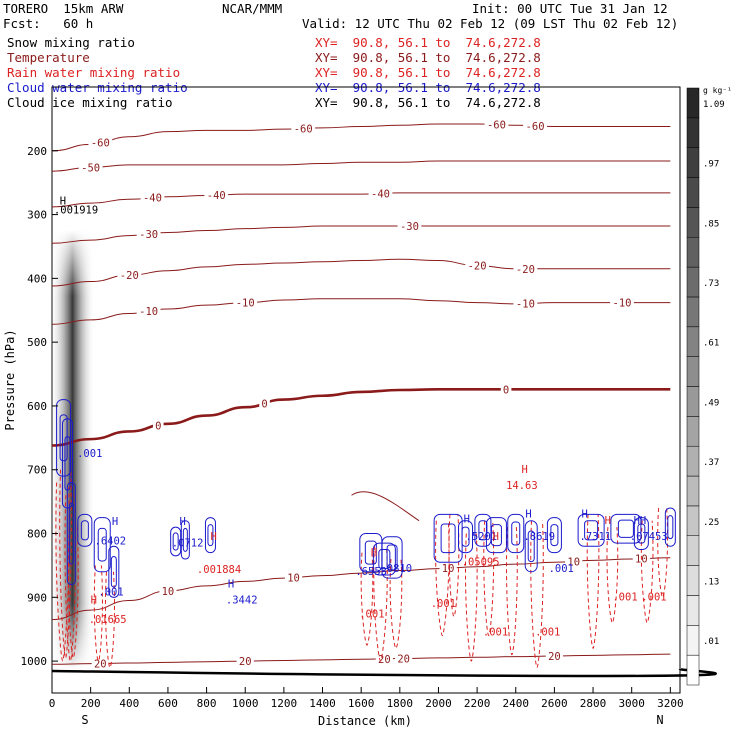 The image size is (740, 740). What do you see at coordinates (670, 703) in the screenshot?
I see `x-tick-label: 3200` at bounding box center [670, 703].